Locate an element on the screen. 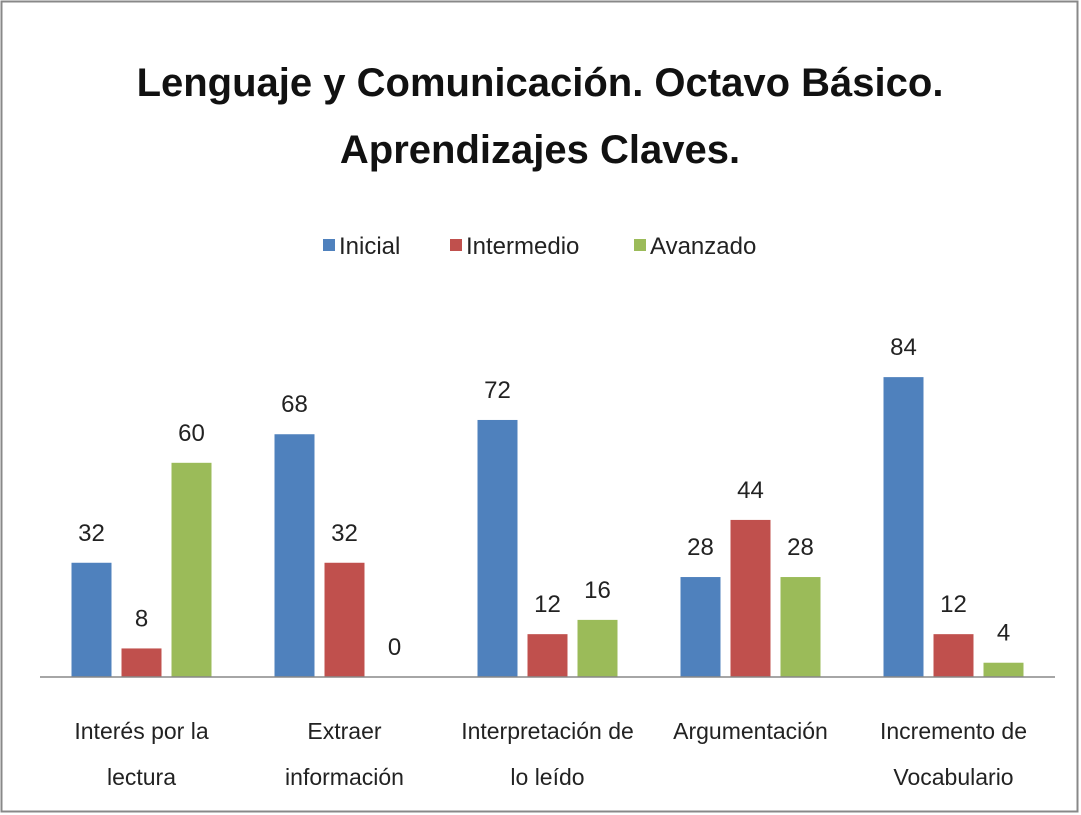 The height and width of the screenshot is (815, 1081). legend-label: Avanzado is located at coordinates (703, 246).